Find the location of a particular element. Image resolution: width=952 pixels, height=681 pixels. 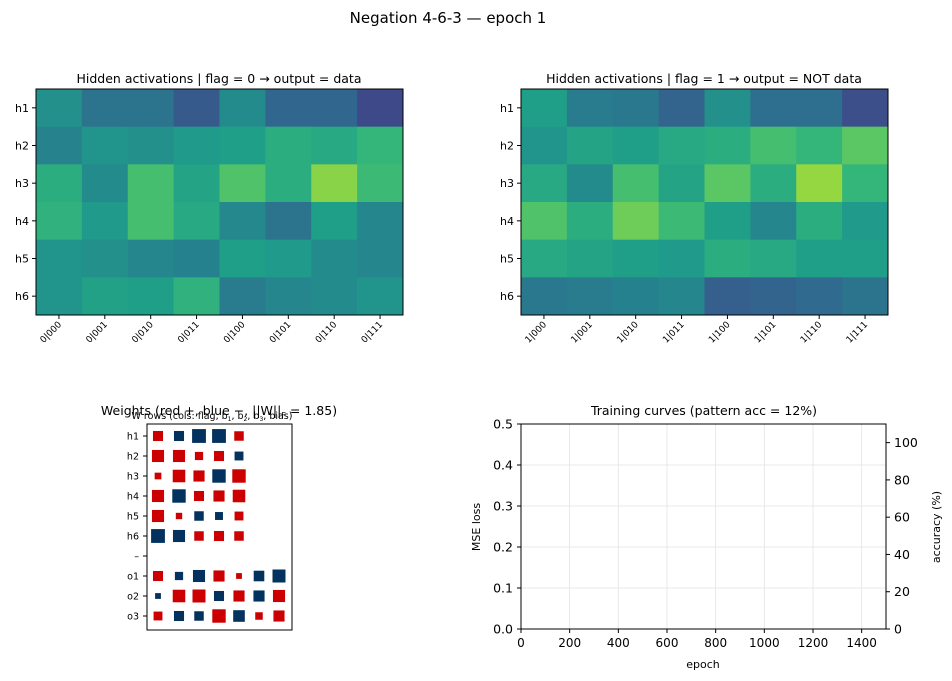

row-label: h6 is located at coordinates (507, 296).